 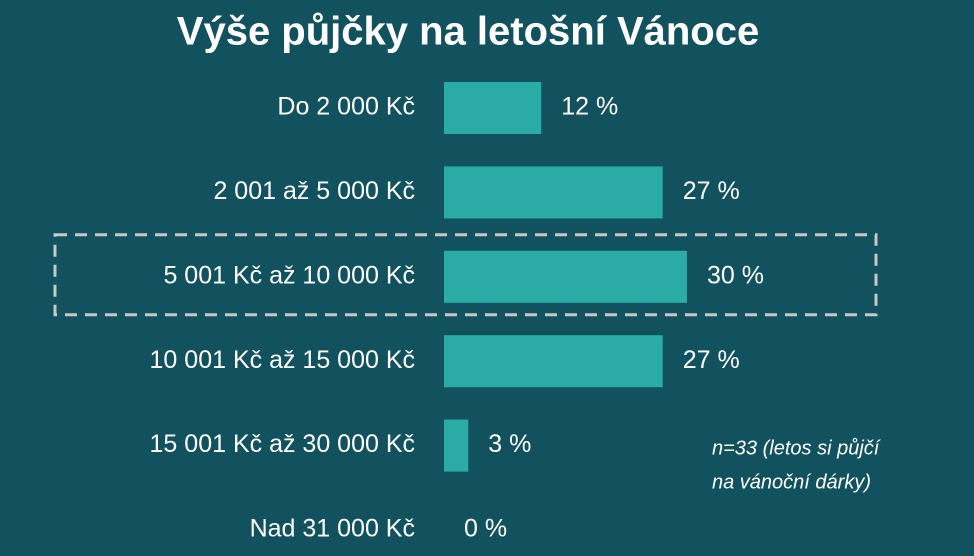 I want to click on category-label: Nad 31 000 Kč, so click(x=332, y=529).